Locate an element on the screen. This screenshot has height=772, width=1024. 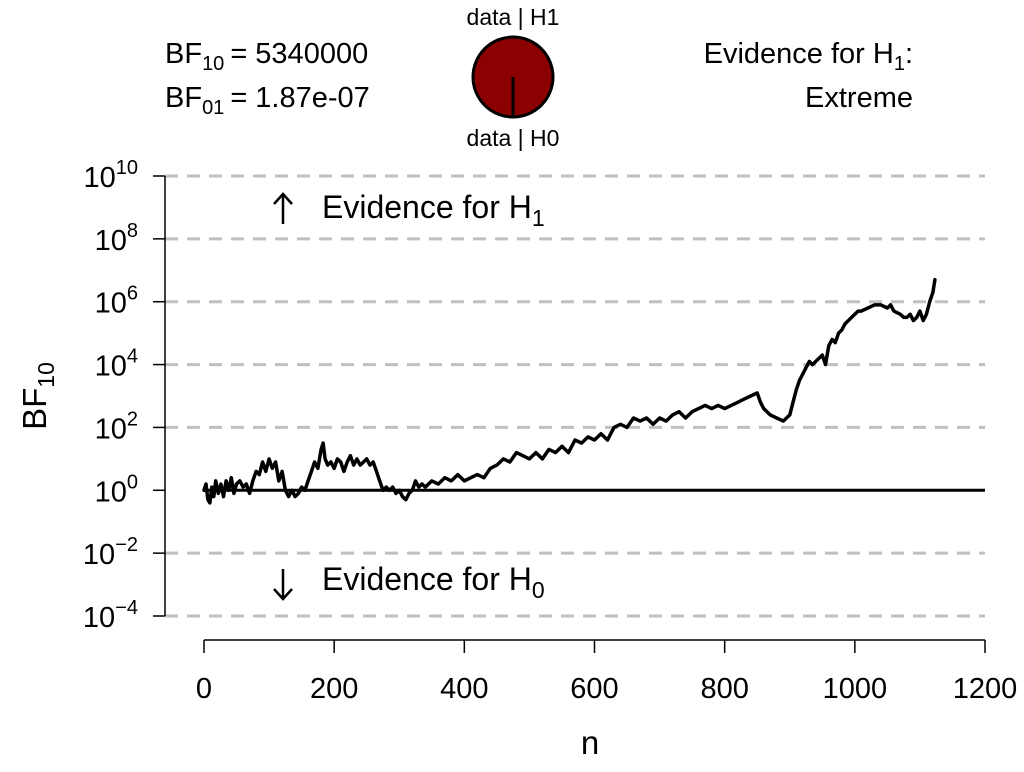
y-tick-label: 10¹⁰ is located at coordinates (110, 175).